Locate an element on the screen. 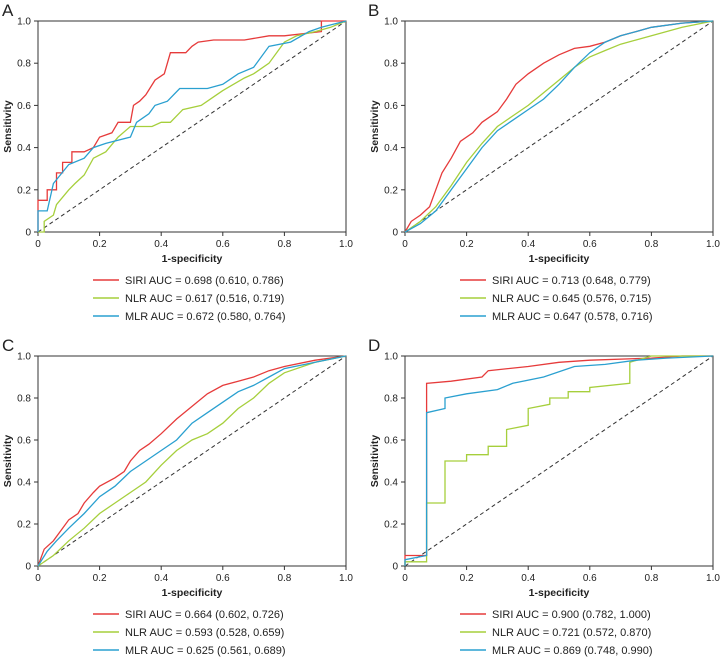  legend-label-nlr: NLR AUC = 0.645 (0.576, 0.715) is located at coordinates (571, 299).